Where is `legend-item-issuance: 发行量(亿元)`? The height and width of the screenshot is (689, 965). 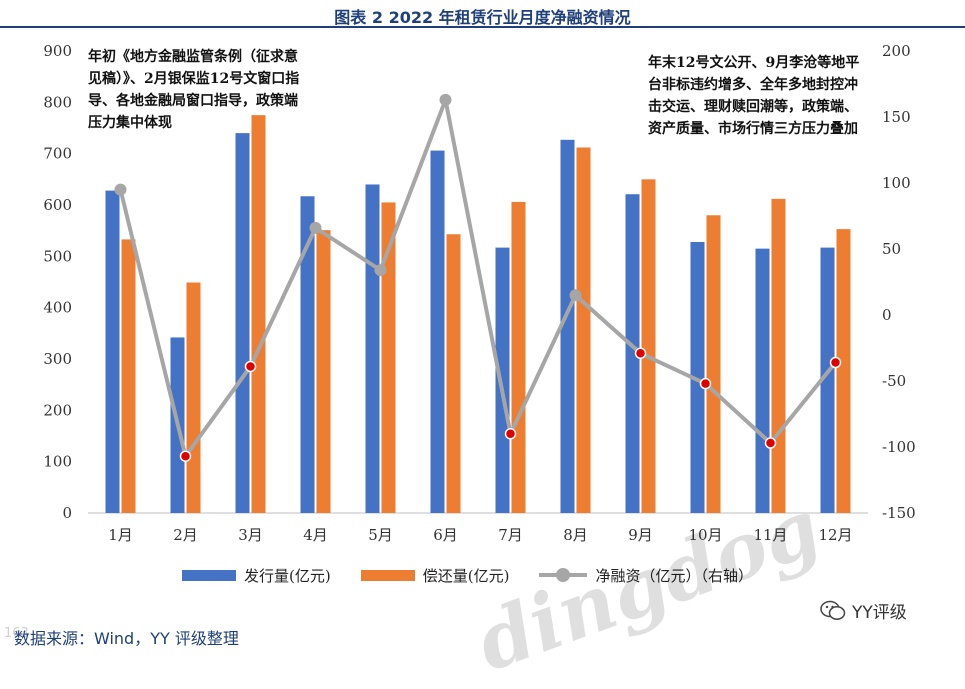
legend-item-issuance: 发行量(亿元) is located at coordinates (256, 575).